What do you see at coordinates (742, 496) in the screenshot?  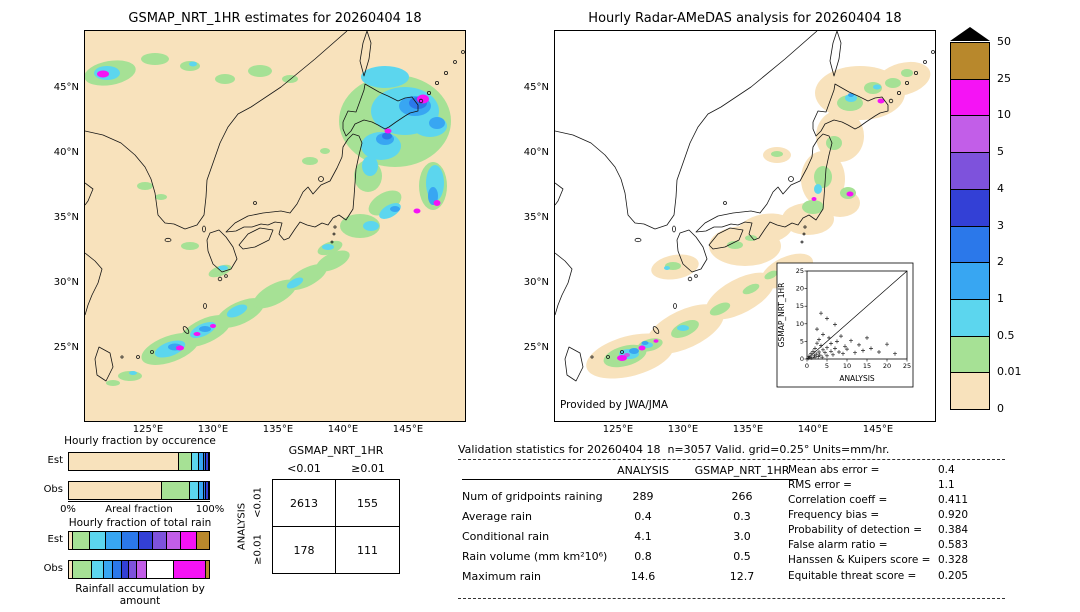 I see `gsmap-value: 266` at bounding box center [742, 496].